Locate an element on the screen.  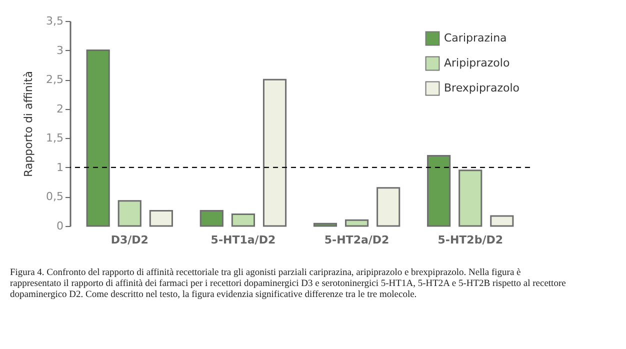
x-tick-label: 5-HT1a/D2 is located at coordinates (243, 240).